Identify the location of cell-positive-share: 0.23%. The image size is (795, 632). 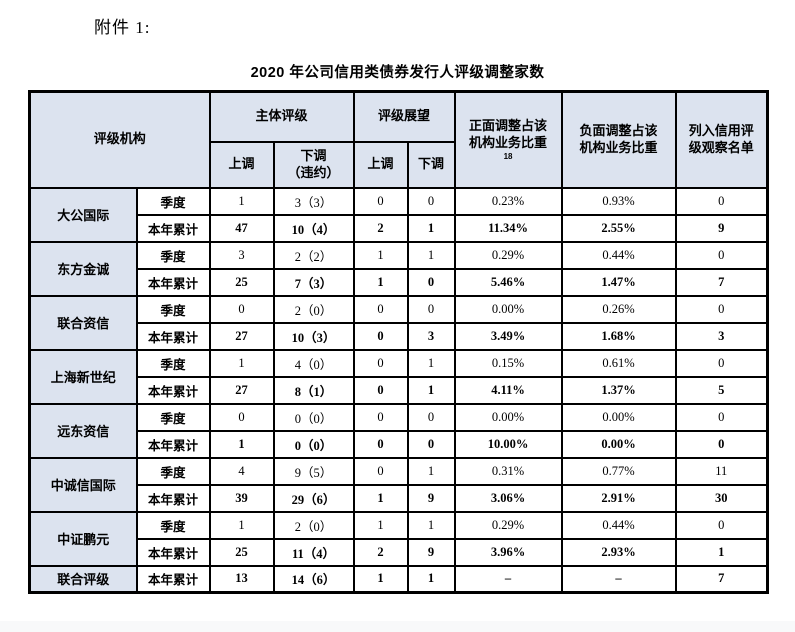
(508, 201).